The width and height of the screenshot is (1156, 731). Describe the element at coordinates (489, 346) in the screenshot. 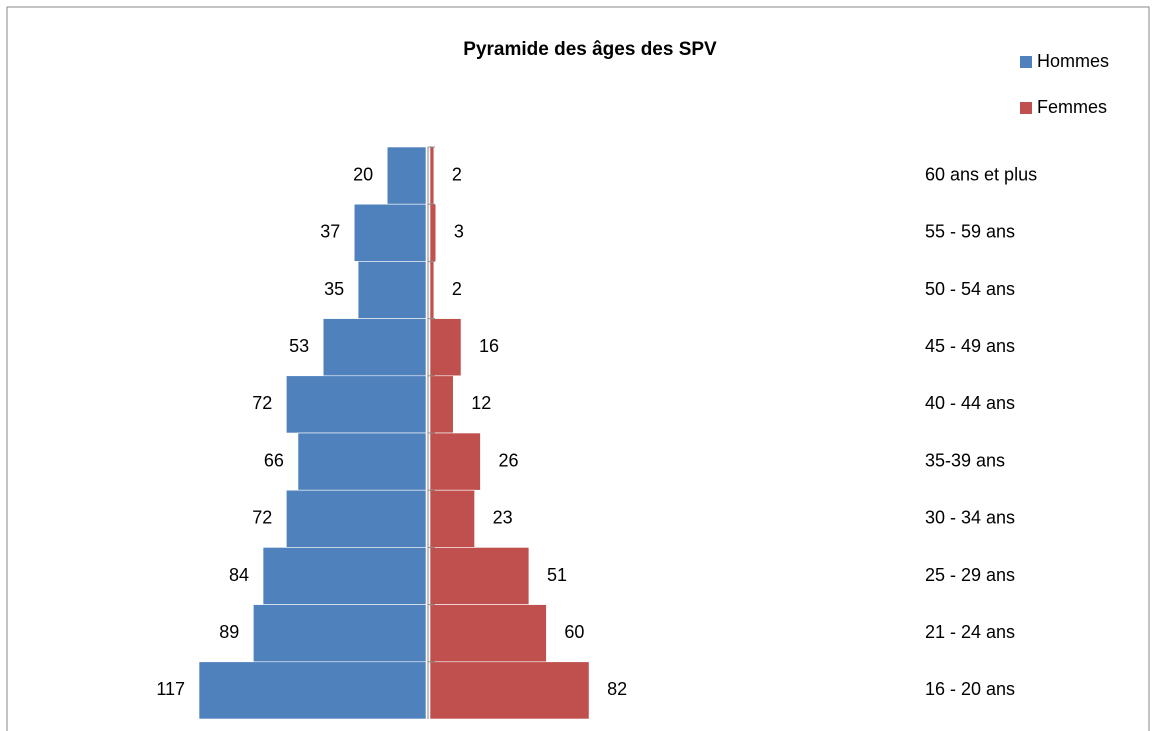

I see `data-label: 16` at that location.